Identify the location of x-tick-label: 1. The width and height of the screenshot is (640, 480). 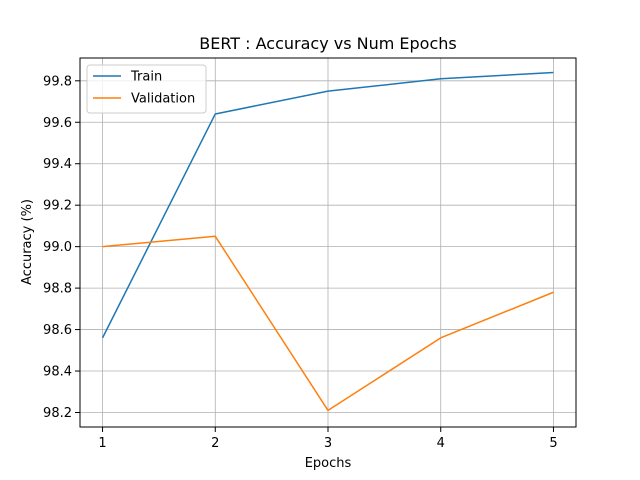
(102, 443).